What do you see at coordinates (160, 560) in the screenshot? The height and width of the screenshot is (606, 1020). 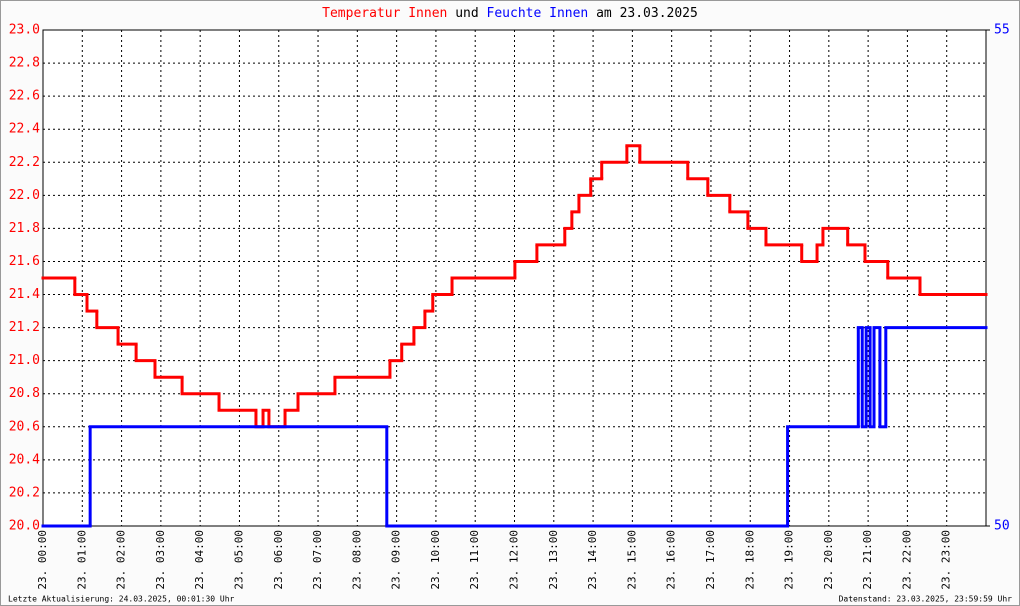 I see `x-tick-label: 23. 03:00` at bounding box center [160, 560].